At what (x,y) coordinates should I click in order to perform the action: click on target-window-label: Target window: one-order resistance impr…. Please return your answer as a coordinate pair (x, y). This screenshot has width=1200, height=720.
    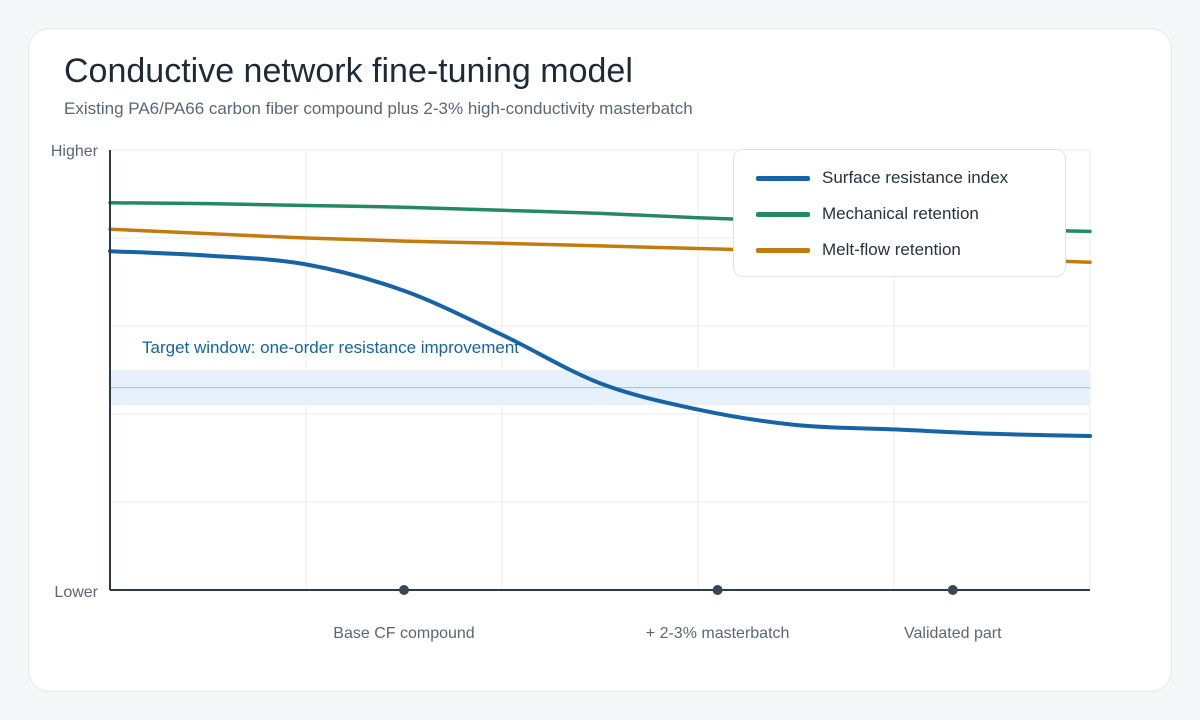
    Looking at the image, I should click on (330, 347).